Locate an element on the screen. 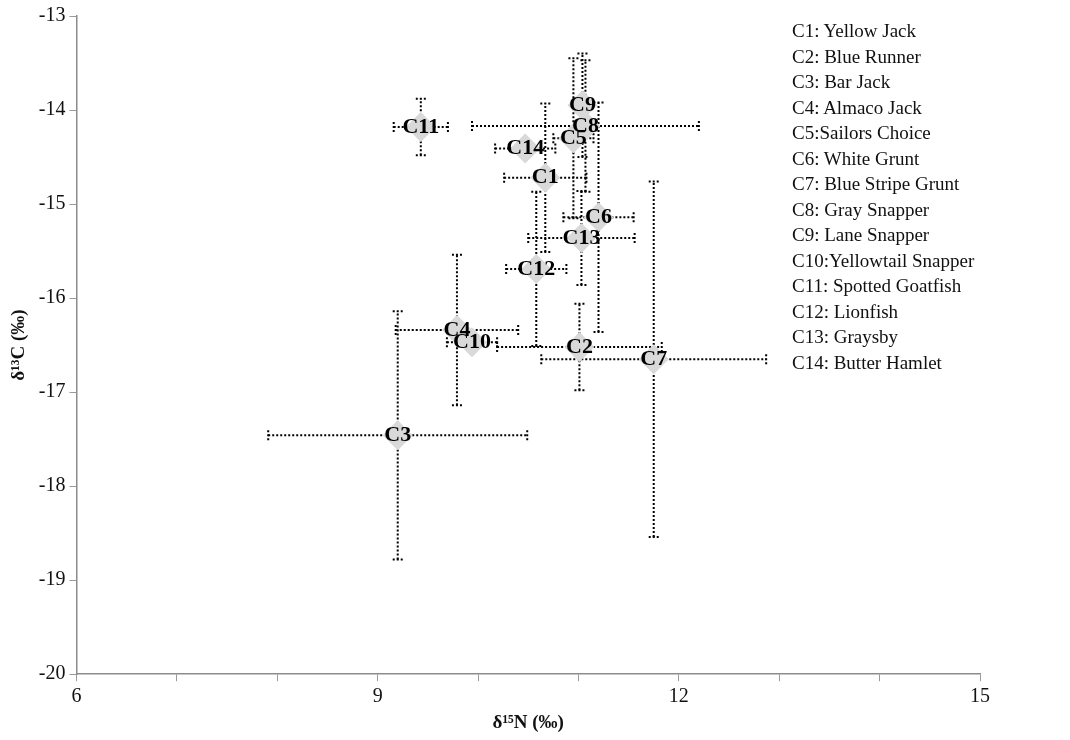 The width and height of the screenshot is (1070, 740). y-tick-label: -19 is located at coordinates (52, 578).